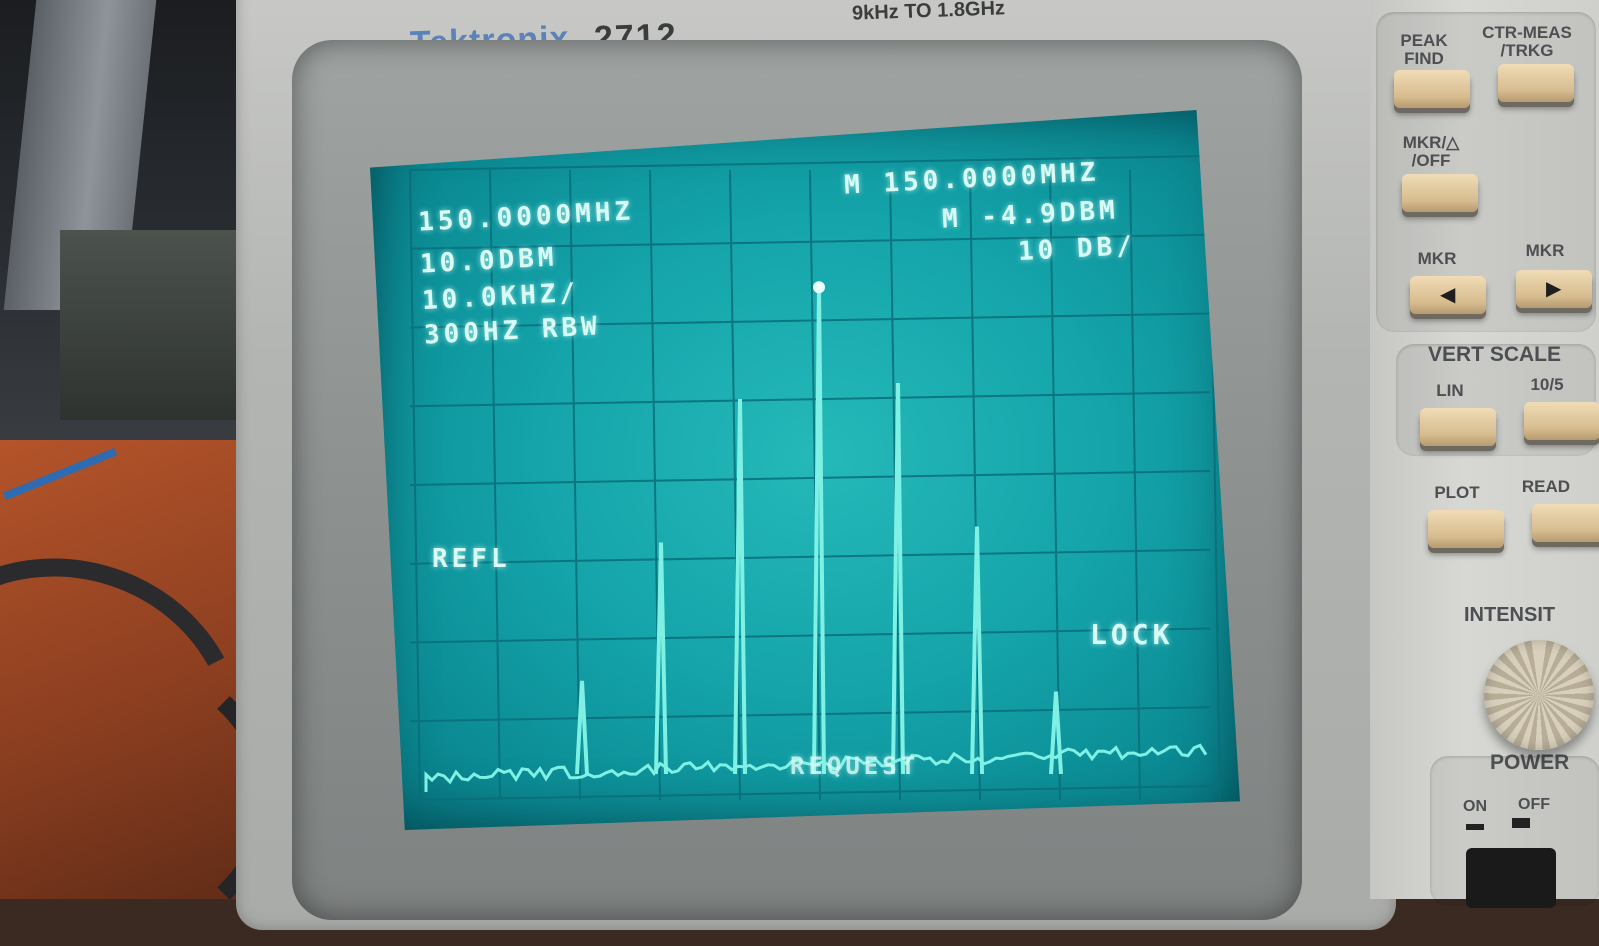 The height and width of the screenshot is (946, 1599). What do you see at coordinates (1466, 529) in the screenshot?
I see `plot-button` at bounding box center [1466, 529].